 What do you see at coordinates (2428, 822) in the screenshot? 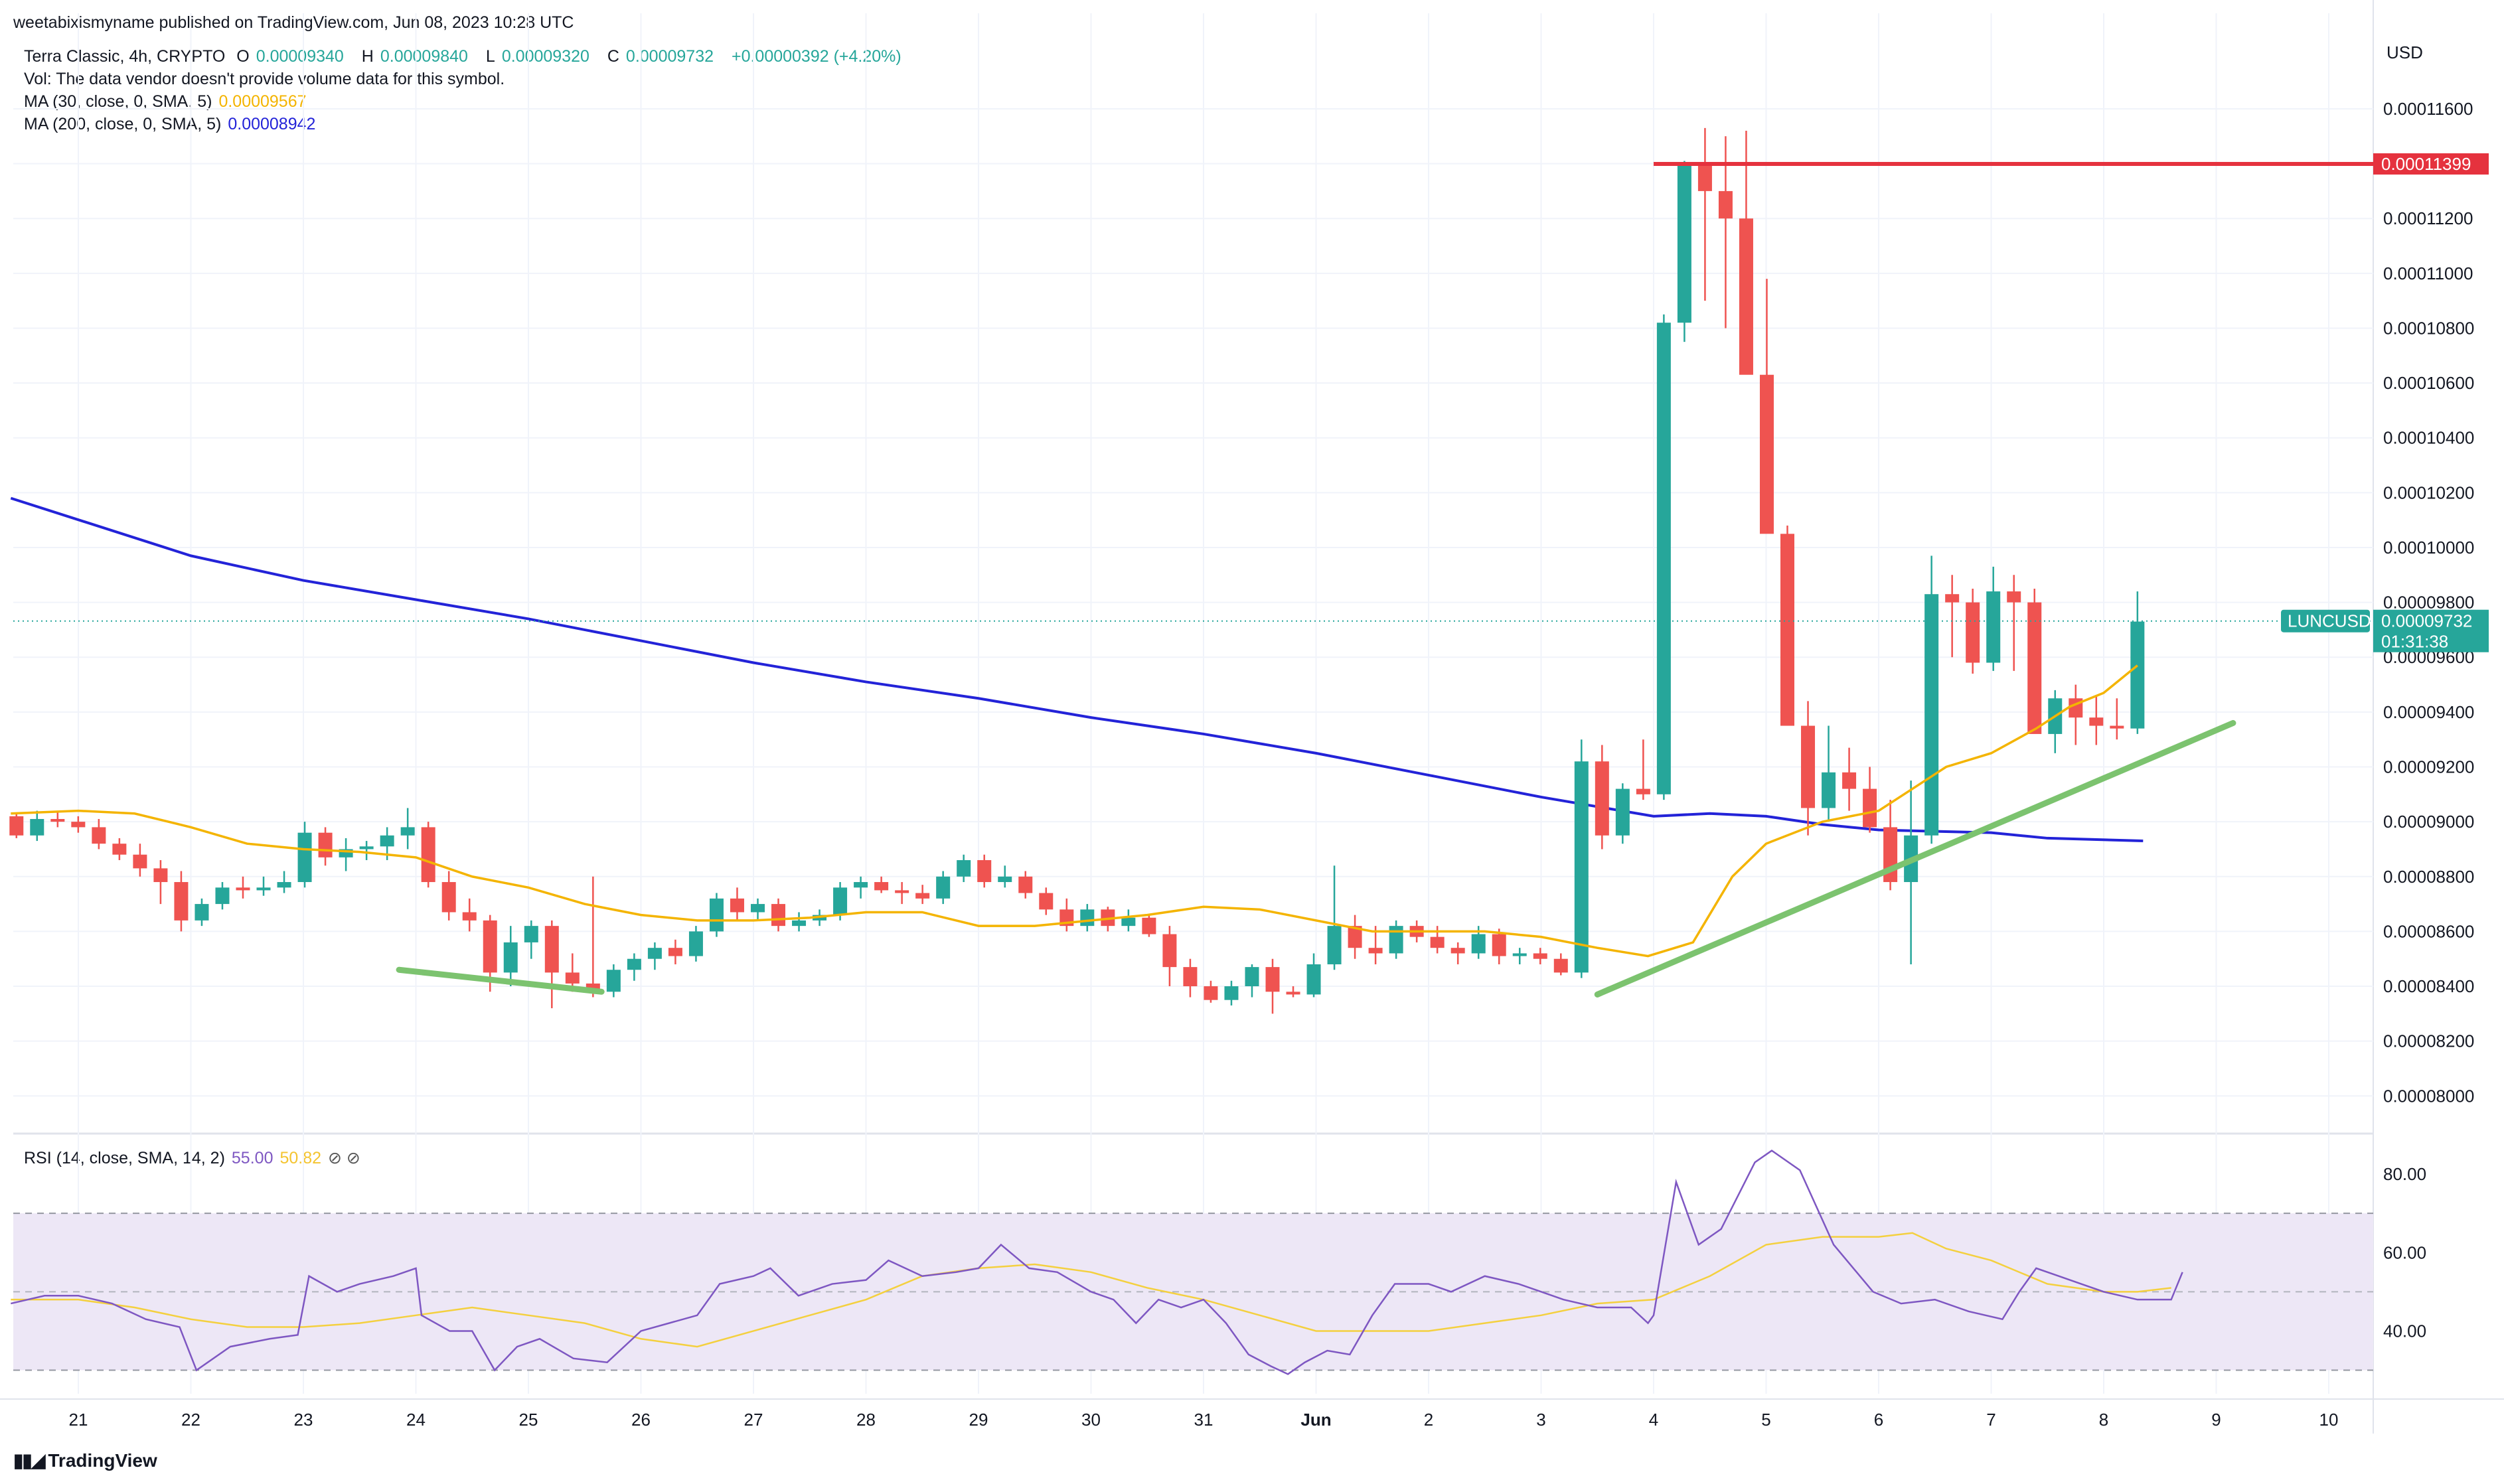
I see `price-tick-label: 0.00009000` at bounding box center [2428, 822].